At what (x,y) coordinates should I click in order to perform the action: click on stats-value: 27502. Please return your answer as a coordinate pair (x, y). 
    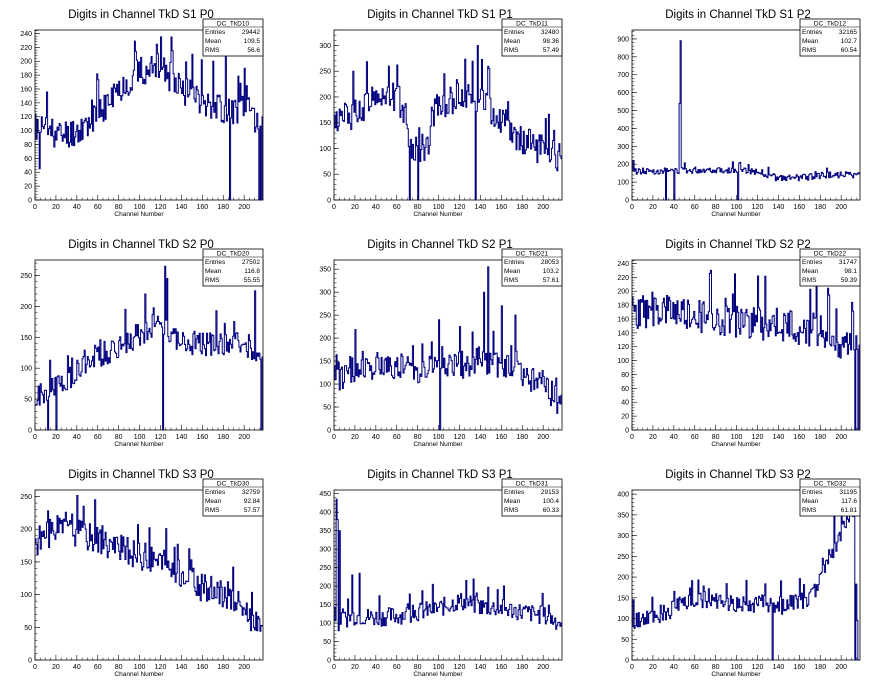
    Looking at the image, I should click on (251, 262).